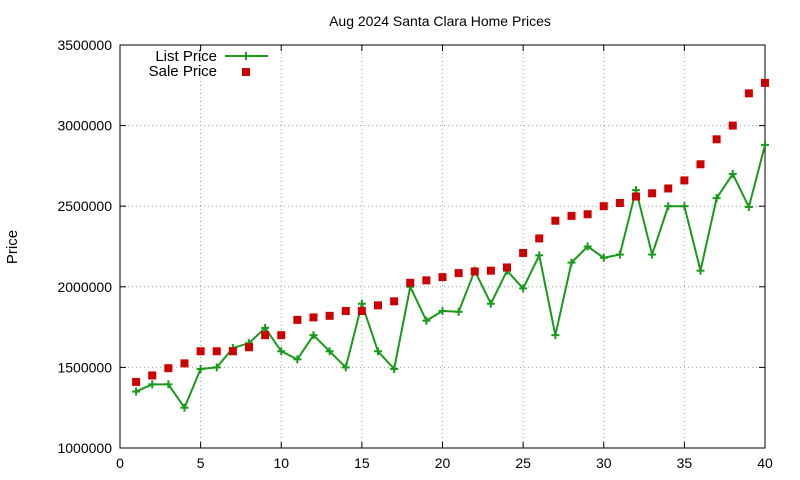 This screenshot has height=480, width=800. What do you see at coordinates (120, 463) in the screenshot?
I see `x-tick-label: 0` at bounding box center [120, 463].